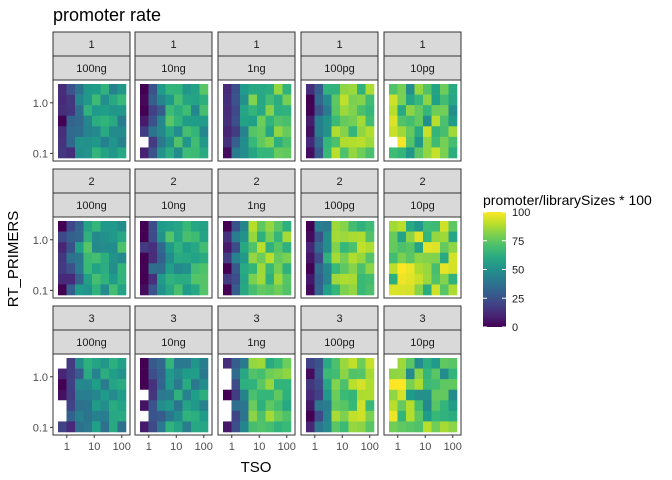  I want to click on legend-colorbar, so click(494, 269).